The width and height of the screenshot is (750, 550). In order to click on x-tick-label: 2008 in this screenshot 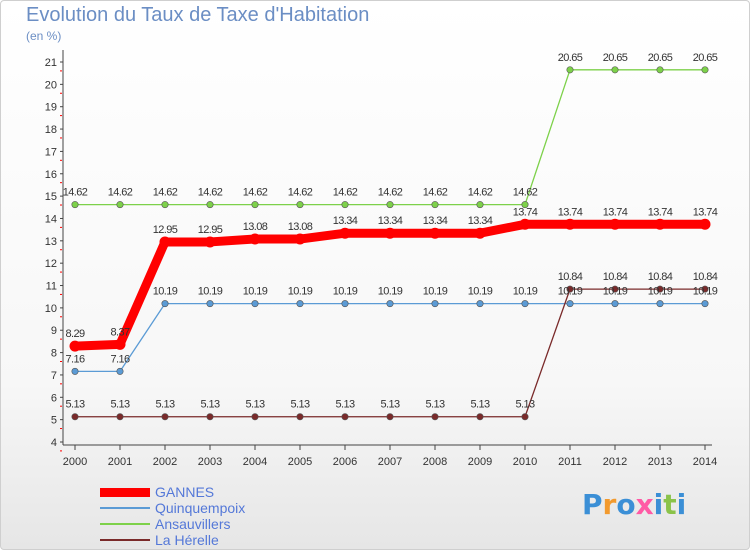, I will do `click(435, 462)`.